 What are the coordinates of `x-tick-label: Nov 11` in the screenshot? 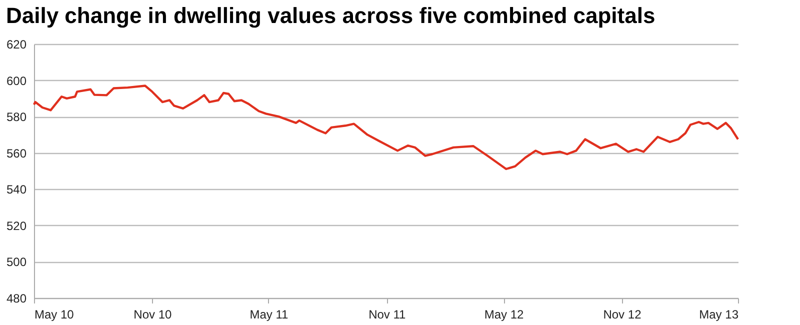 It's located at (387, 315).